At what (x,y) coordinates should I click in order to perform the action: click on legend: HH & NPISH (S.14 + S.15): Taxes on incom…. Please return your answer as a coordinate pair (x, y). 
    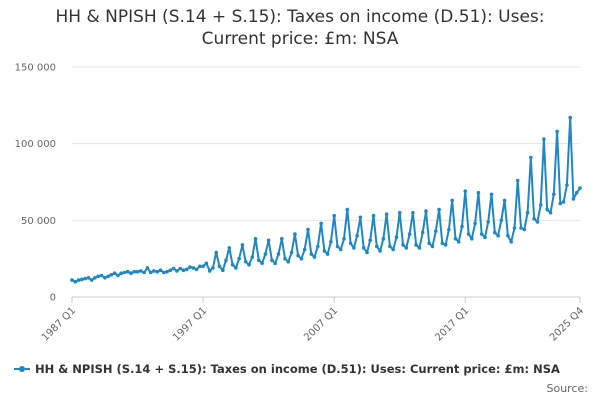
    Looking at the image, I should click on (287, 369).